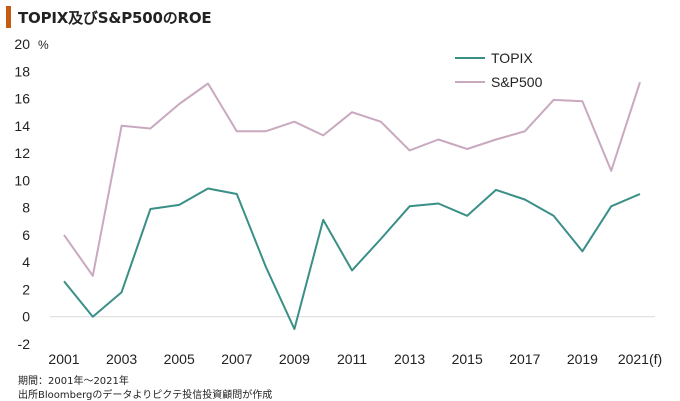 The image size is (680, 401). Describe the element at coordinates (512, 58) in the screenshot. I see `legend-label-topix: TOPIX` at that location.